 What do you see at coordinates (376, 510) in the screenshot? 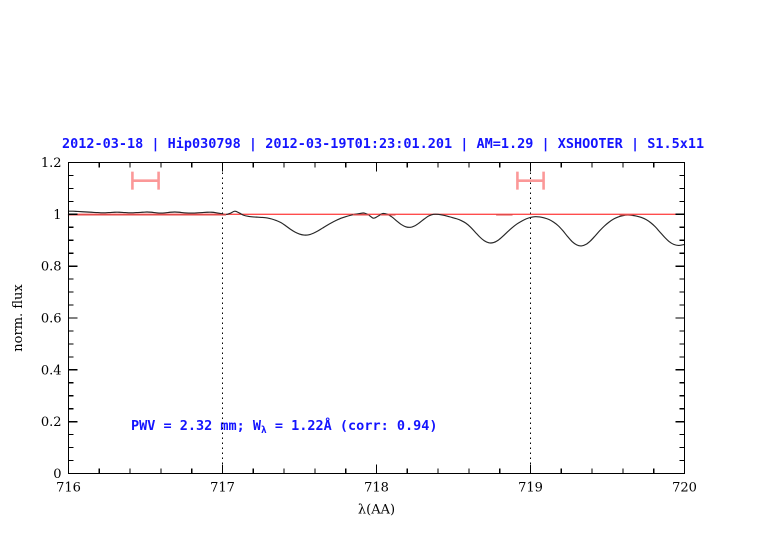
I see `x-axis-title: λ(AA)` at bounding box center [376, 510].